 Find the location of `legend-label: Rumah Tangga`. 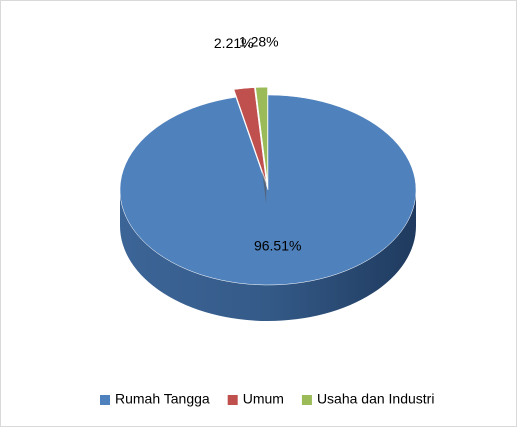

legend-label: Rumah Tangga is located at coordinates (162, 399).